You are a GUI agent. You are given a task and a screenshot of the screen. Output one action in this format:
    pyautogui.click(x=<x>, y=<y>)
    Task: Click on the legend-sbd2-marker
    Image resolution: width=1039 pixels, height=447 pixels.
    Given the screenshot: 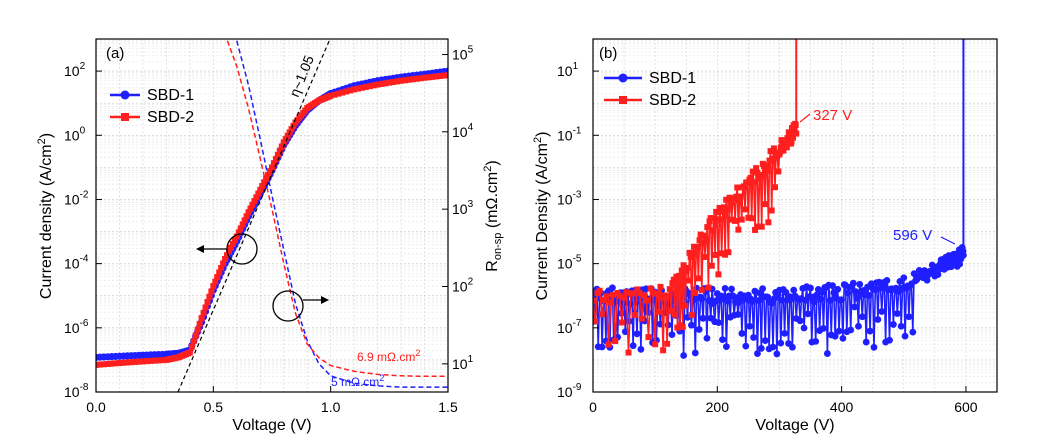 What is the action you would take?
    pyautogui.click(x=125, y=117)
    